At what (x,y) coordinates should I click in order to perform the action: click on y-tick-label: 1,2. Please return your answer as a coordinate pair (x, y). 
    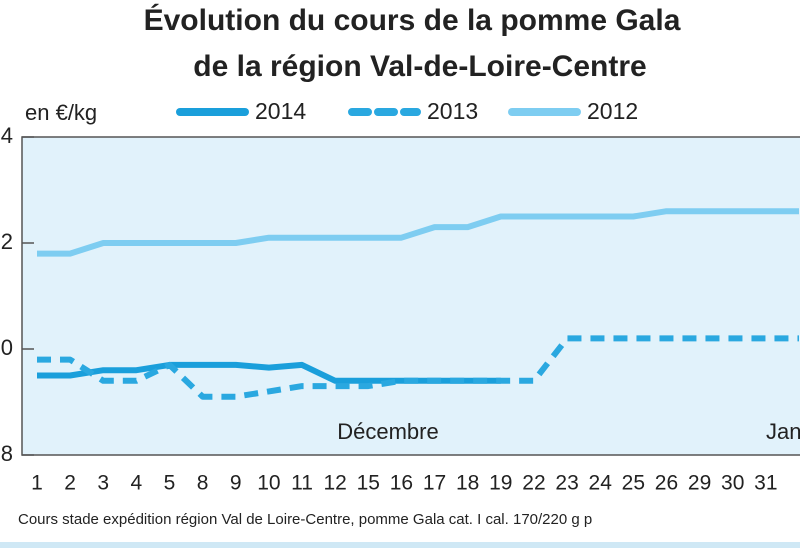
    Looking at the image, I should click on (6, 241).